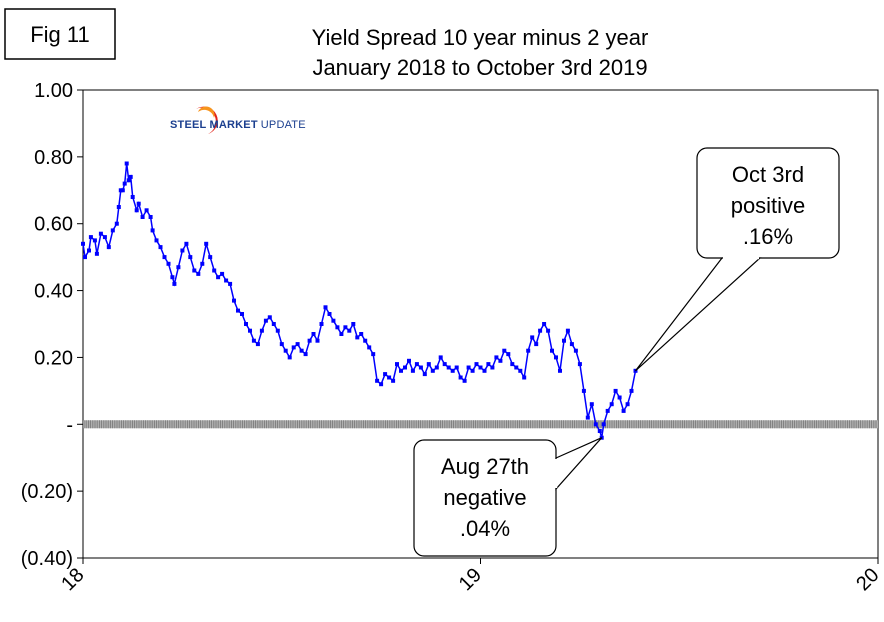  What do you see at coordinates (479, 67) in the screenshot?
I see `chart-subtitle: January 2018 to October 3rd 2019` at bounding box center [479, 67].